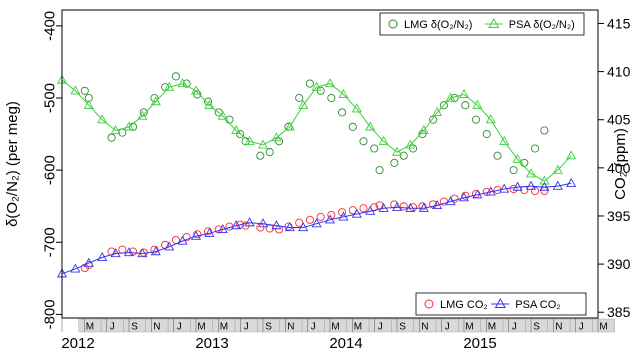  What do you see at coordinates (620, 164) in the screenshot?
I see `right-y-axis-label: CO₂ (ppm)` at bounding box center [620, 164].